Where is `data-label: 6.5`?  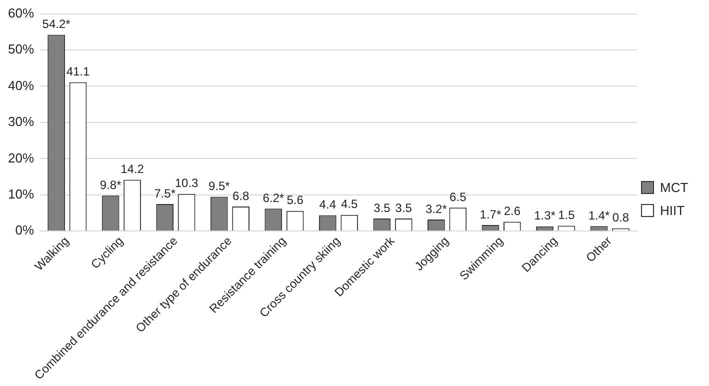 data-label: 6.5 is located at coordinates (458, 197).